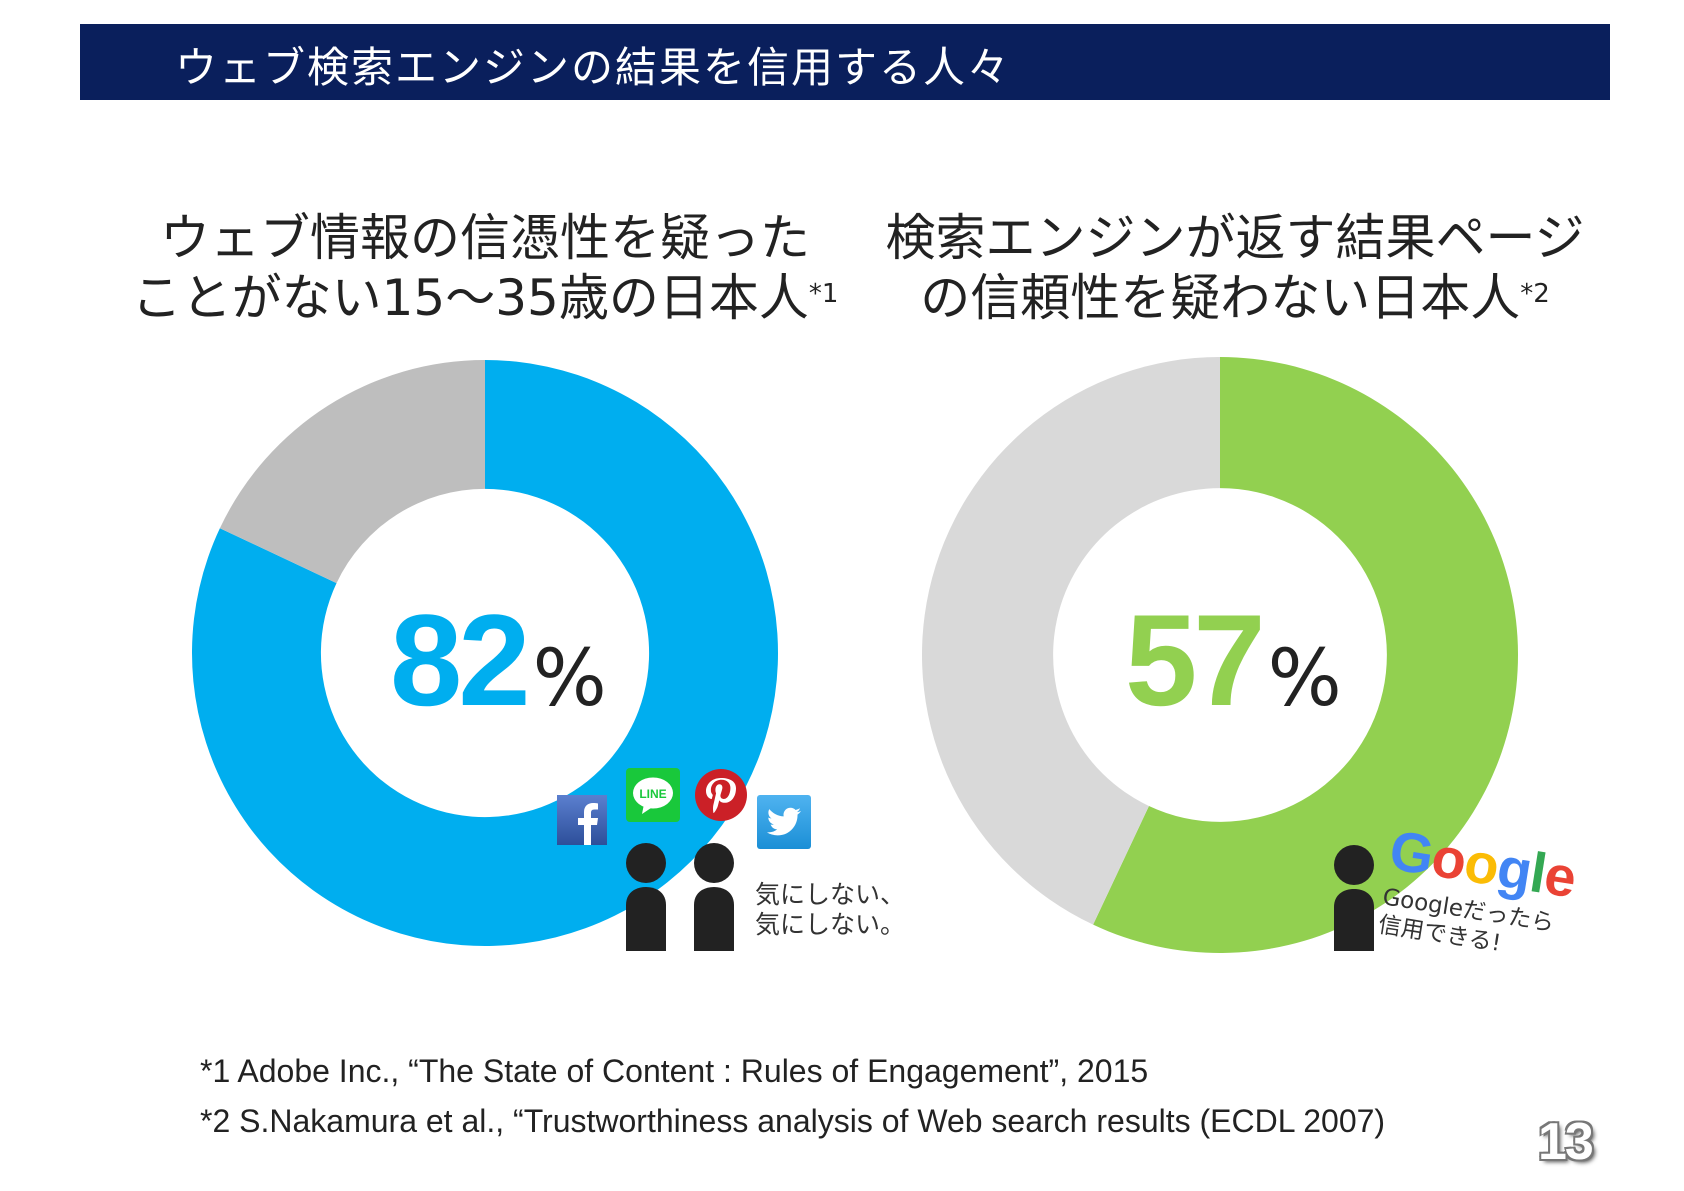 Image resolution: width=1684 pixels, height=1191 pixels. What do you see at coordinates (1220, 298) in the screenshot?
I see `right-chart-title-line2-text: の信頼性を疑わない日本人` at bounding box center [1220, 298].